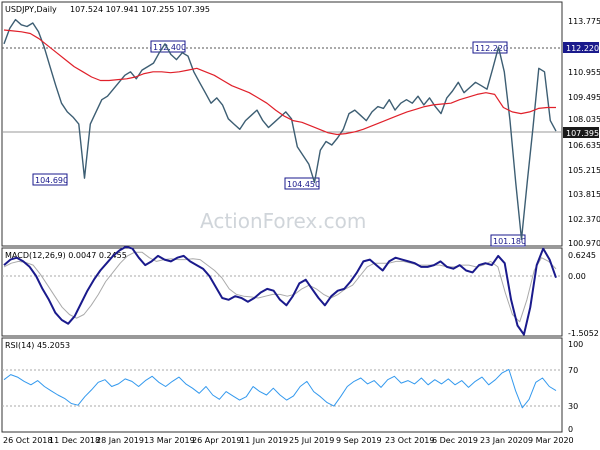  I want to click on x-tick-label: 26 Apr 2019, so click(216, 440).